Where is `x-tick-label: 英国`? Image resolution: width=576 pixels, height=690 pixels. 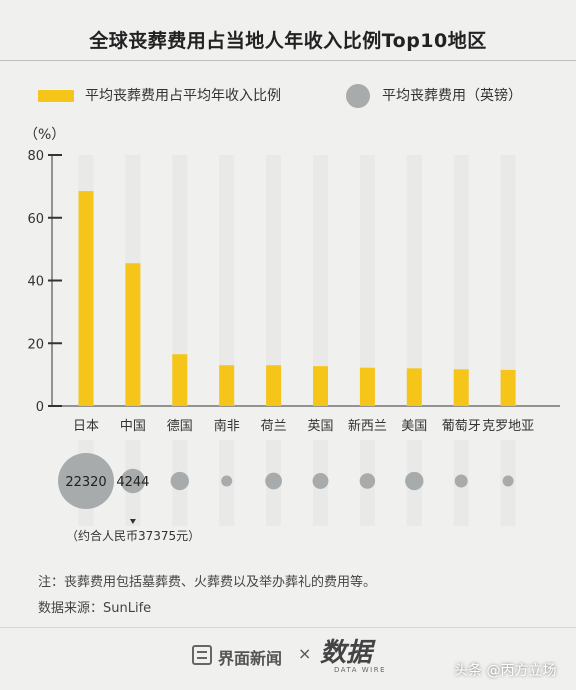
x-tick-label: 英国 is located at coordinates (320, 426).